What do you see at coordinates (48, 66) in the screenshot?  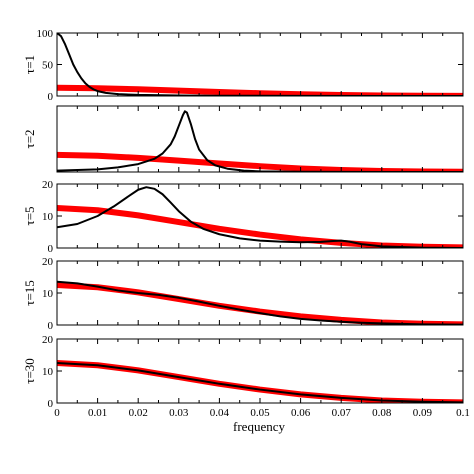 I see `y-tick-label-panel-1: 50` at bounding box center [48, 66].